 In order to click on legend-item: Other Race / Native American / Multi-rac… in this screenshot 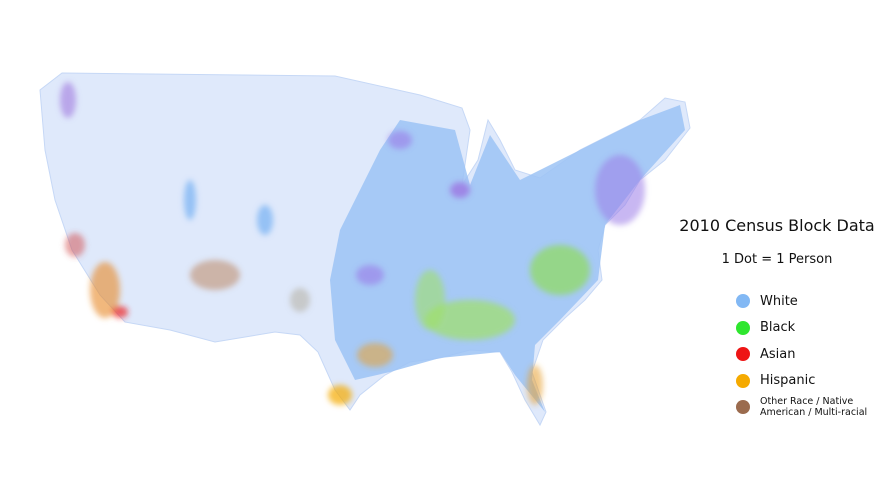, I will do `click(811, 407)`.